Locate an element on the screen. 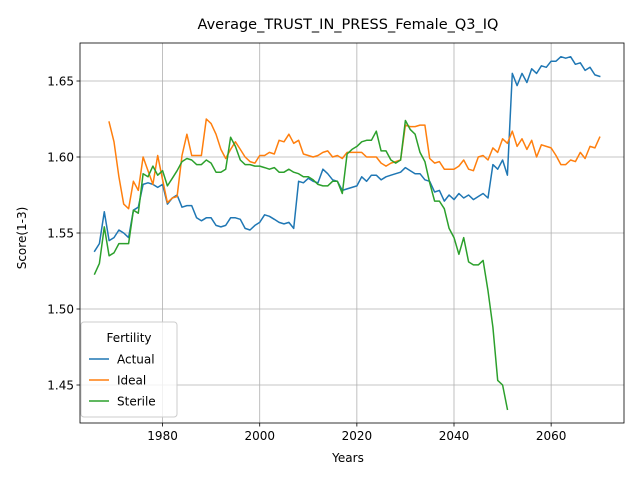 The width and height of the screenshot is (640, 484). chart-title: Average_TRUST_IN_PRESS_Female_Q3_IQ is located at coordinates (348, 25).